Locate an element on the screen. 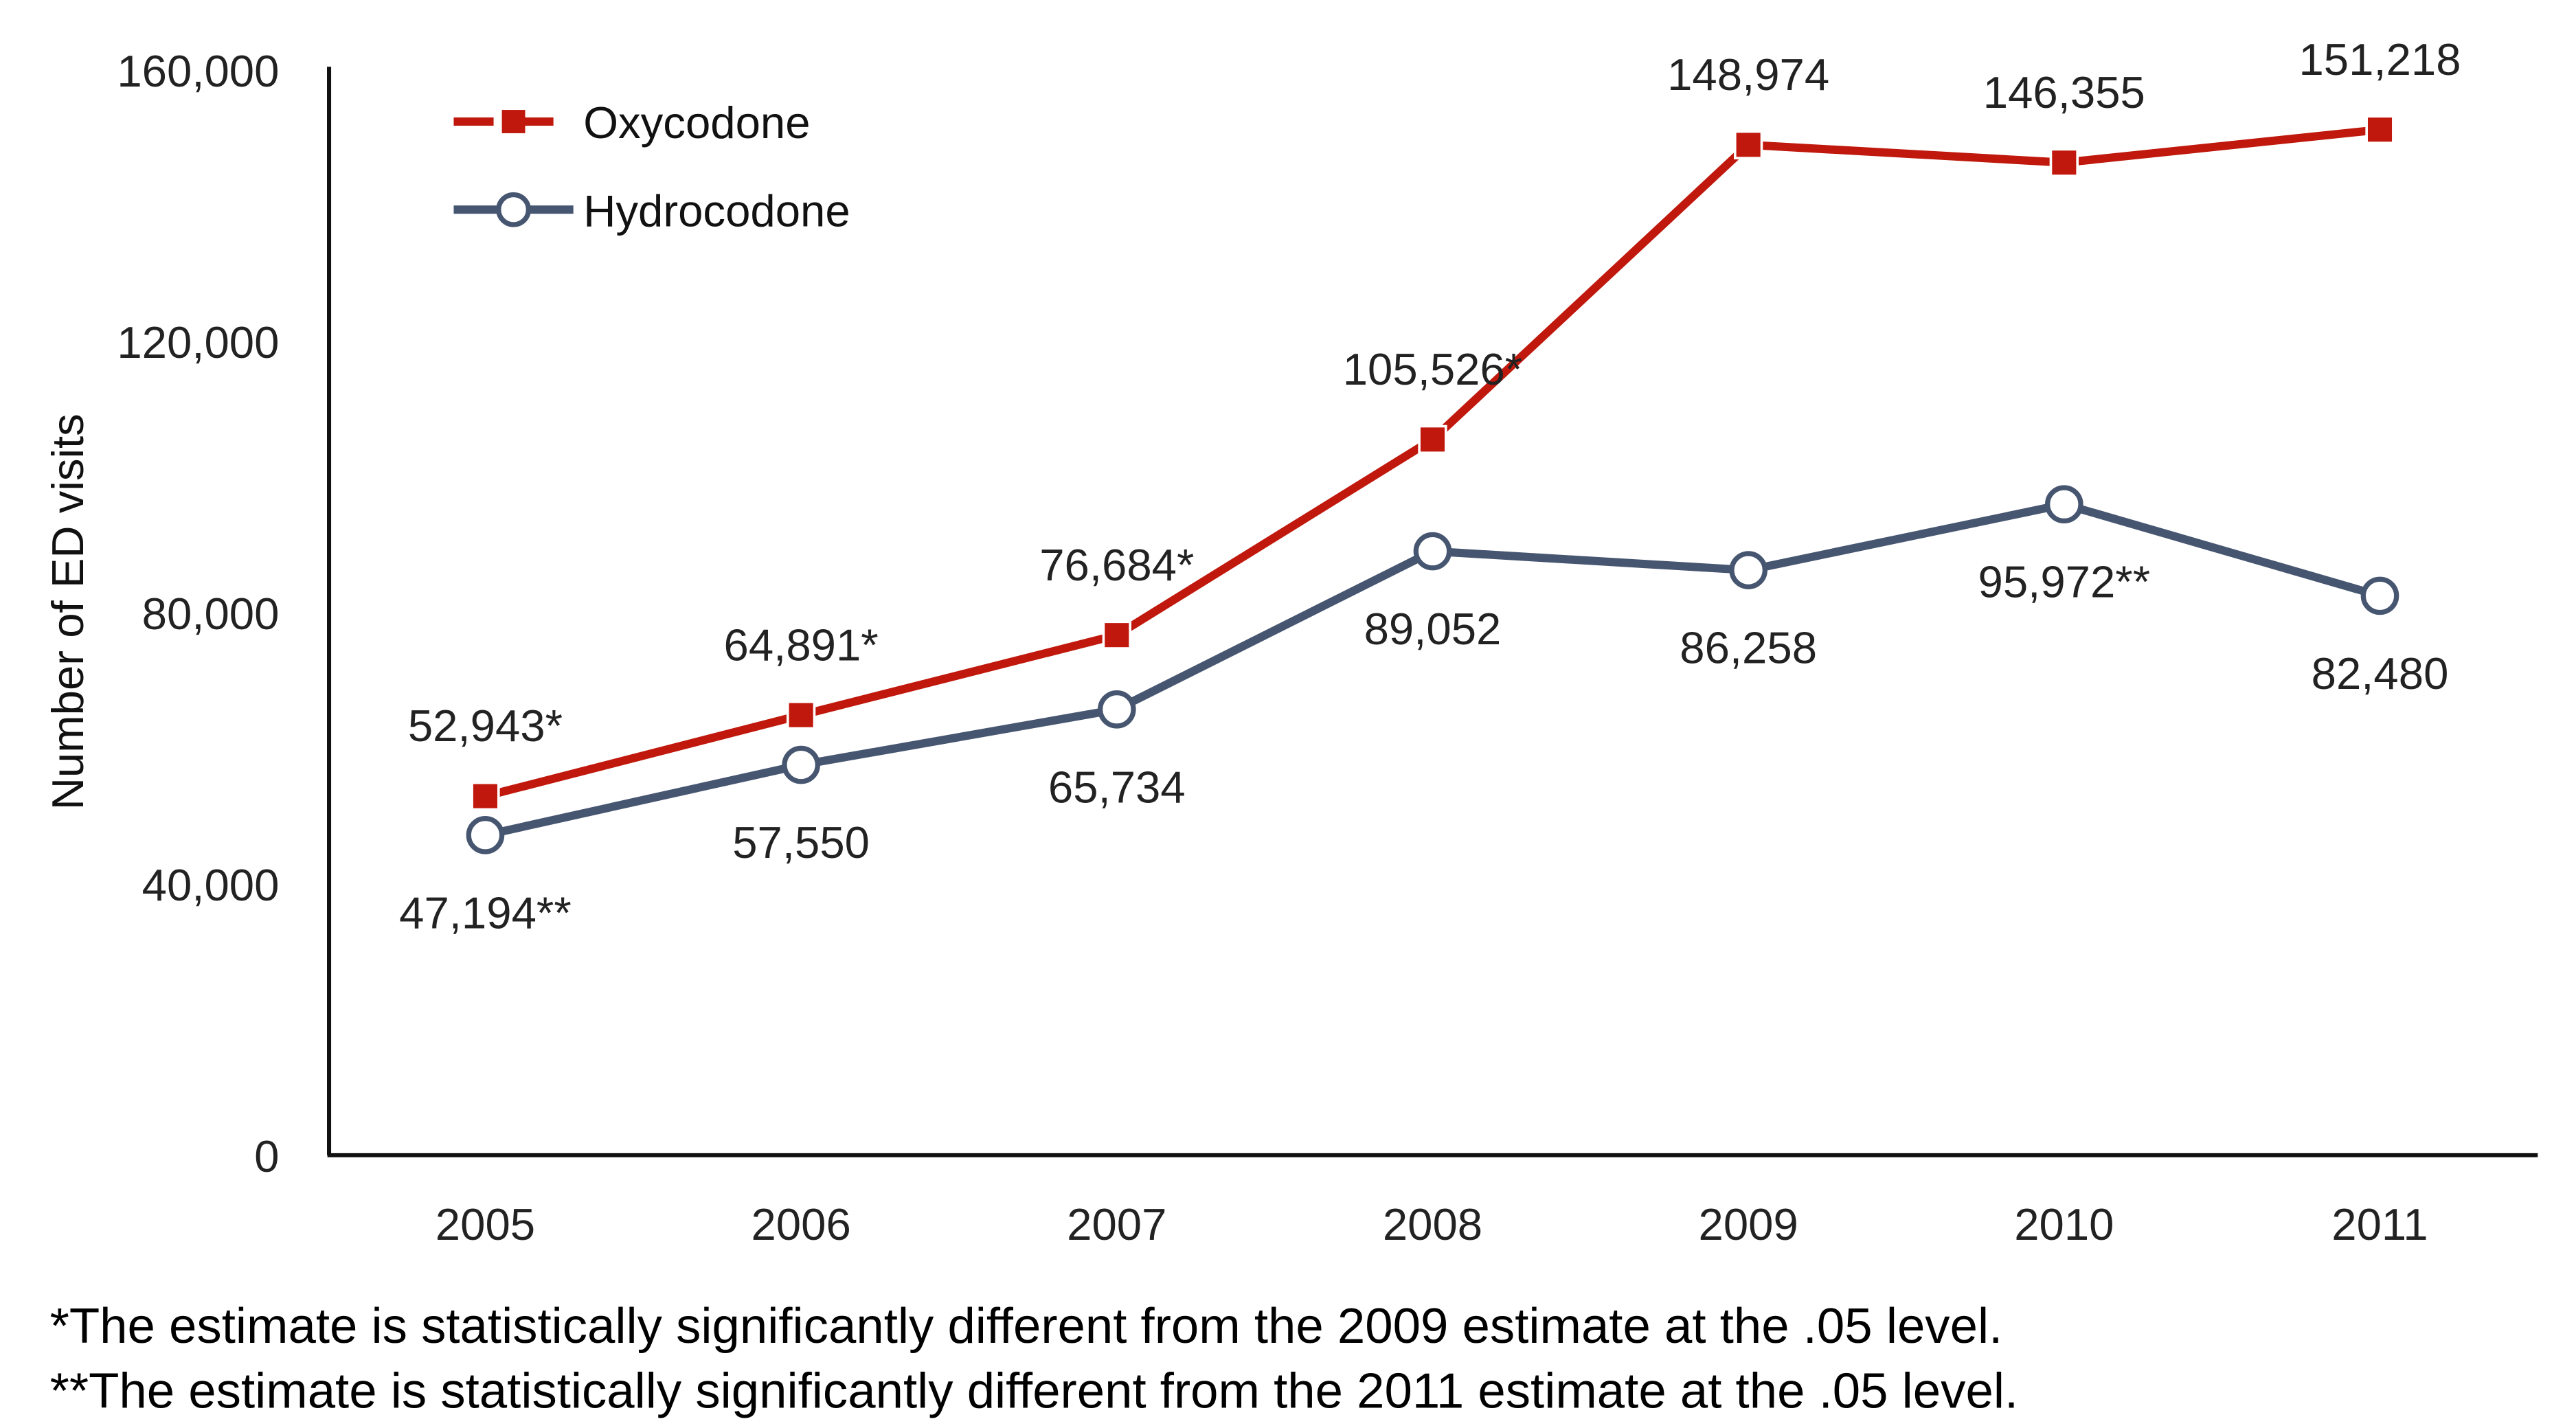 Image resolution: width=2576 pixels, height=1428 pixels. y-tick-label: 120,000 is located at coordinates (198, 342).